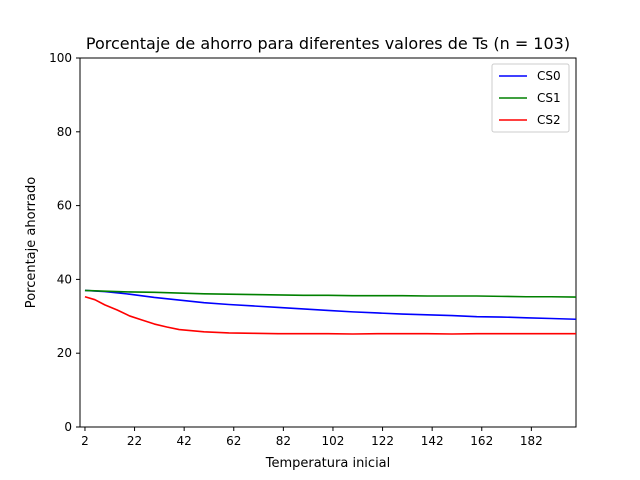 The height and width of the screenshot is (480, 640). I want to click on x-axis-label: Temperatura inicial, so click(328, 463).